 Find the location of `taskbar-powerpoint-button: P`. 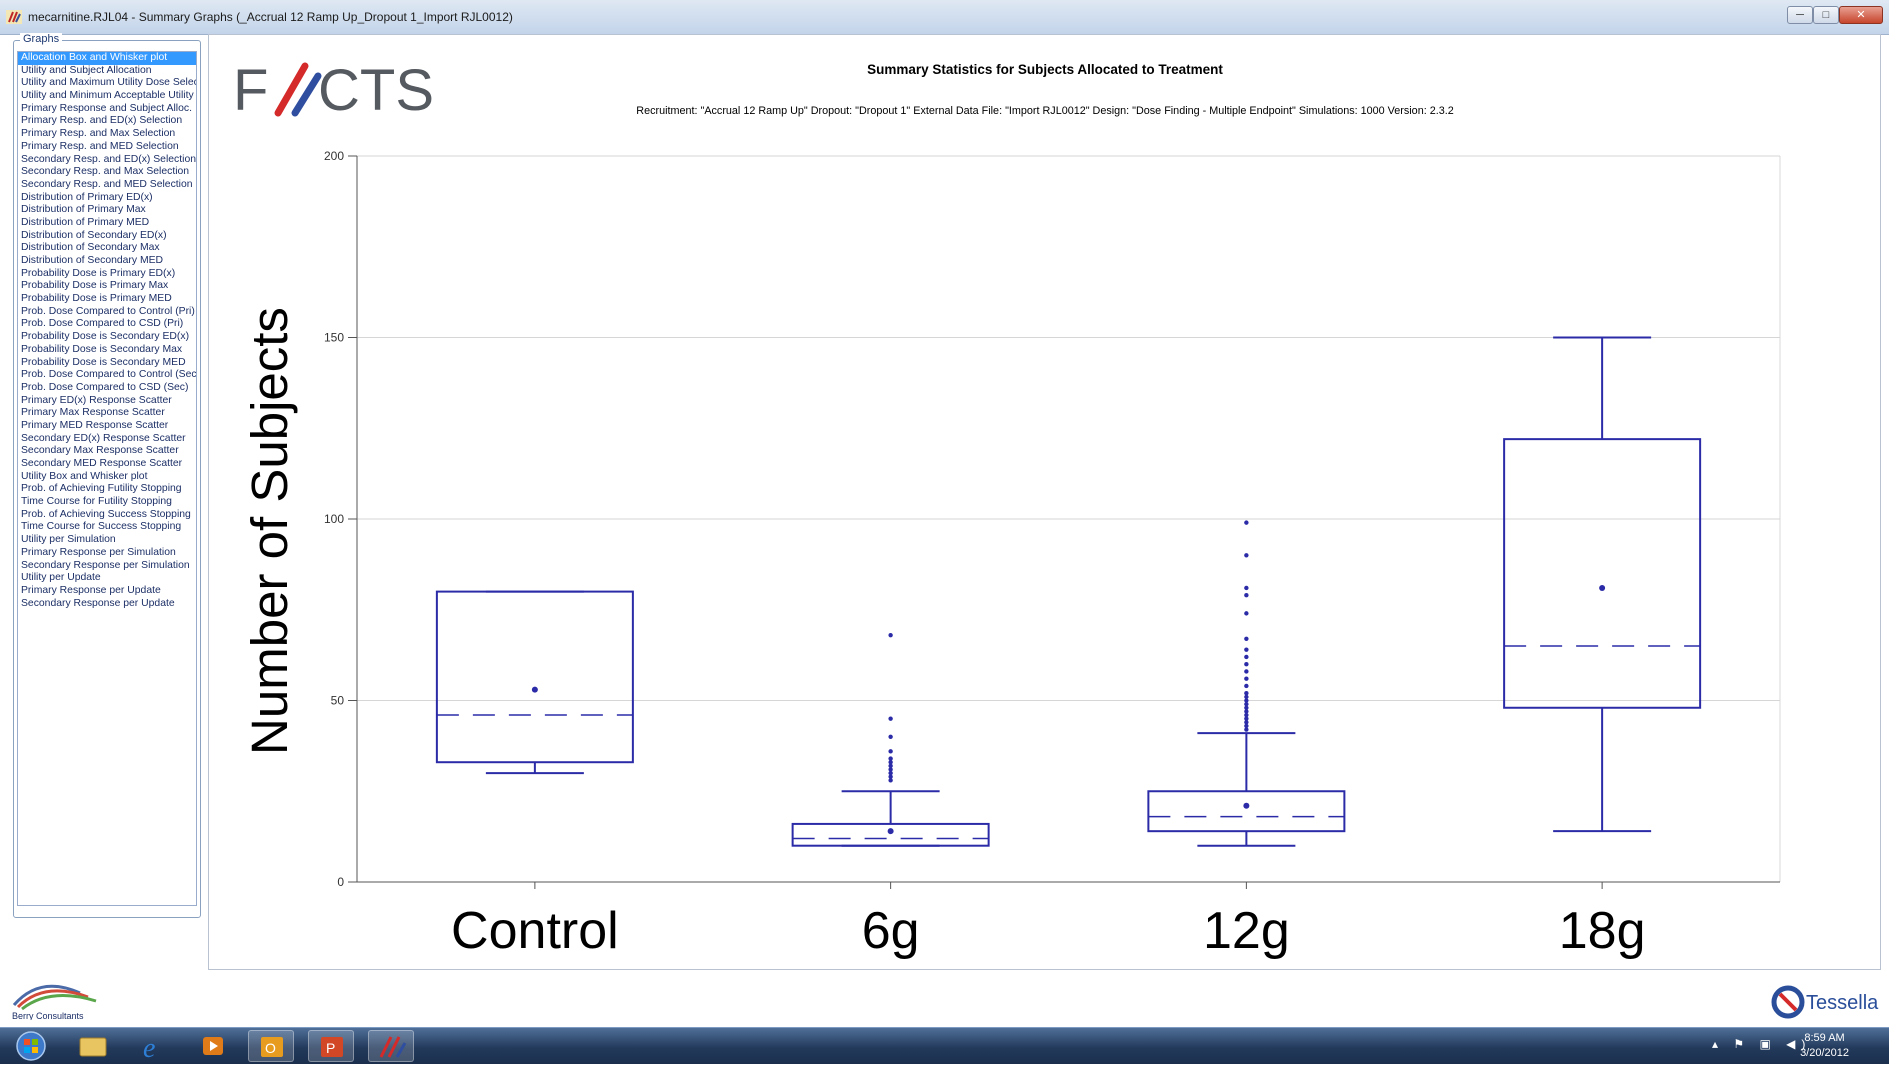

taskbar-powerpoint-button: P is located at coordinates (331, 1046).